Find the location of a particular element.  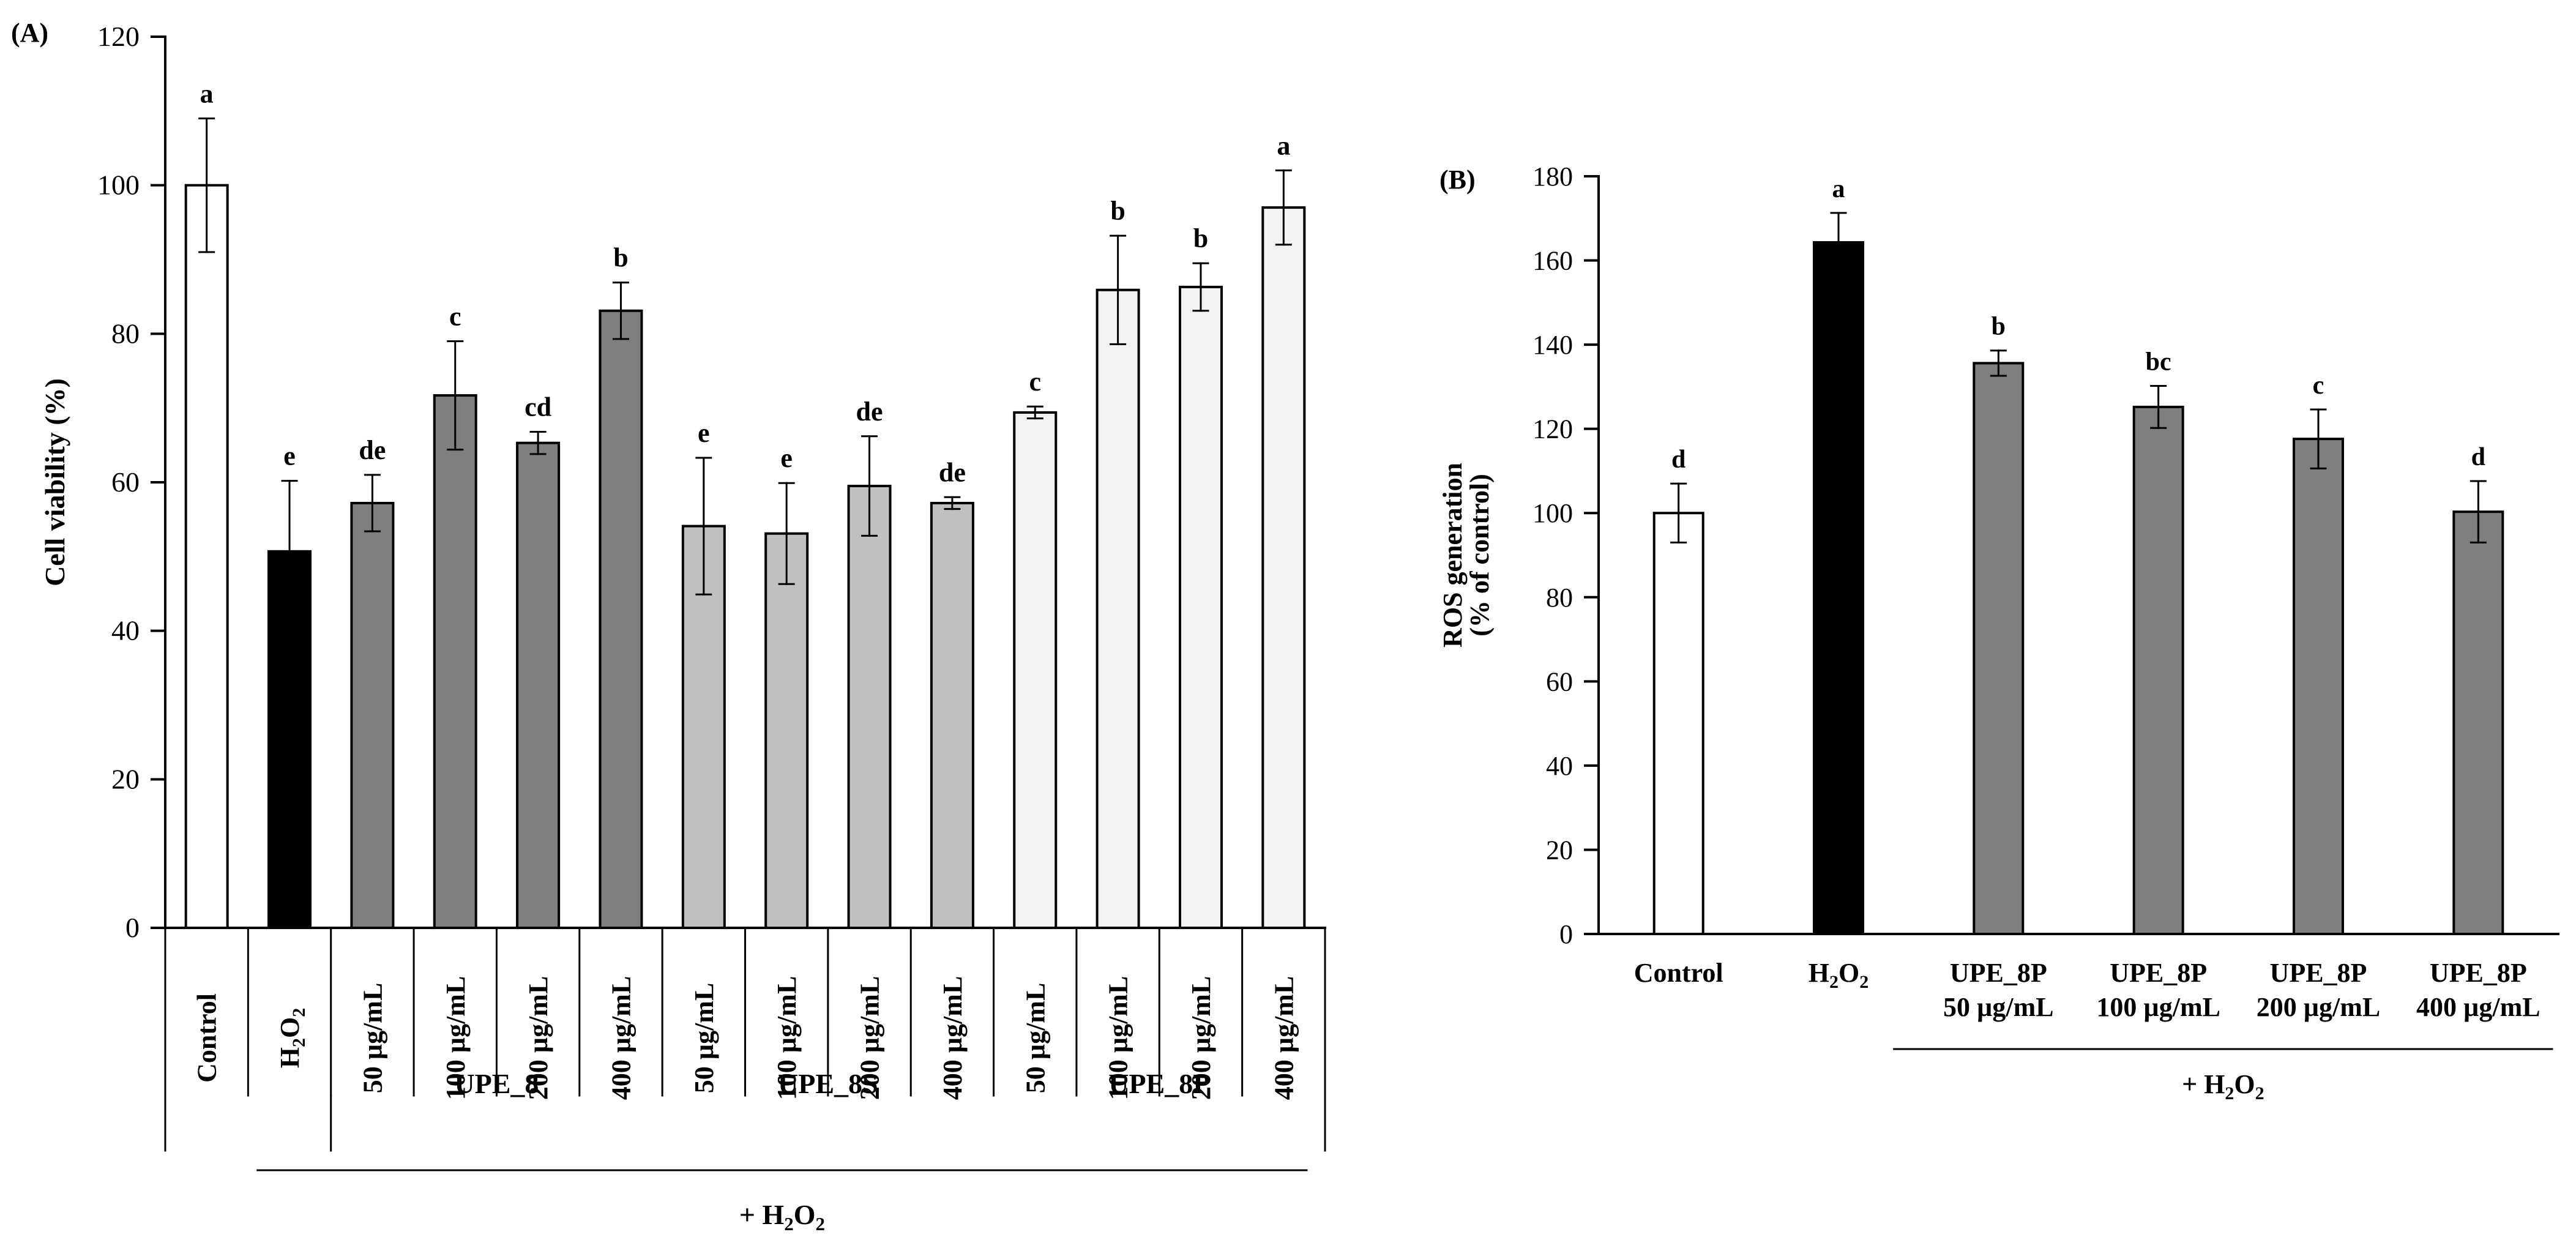

group-label: UPE_8 is located at coordinates (496, 1083).